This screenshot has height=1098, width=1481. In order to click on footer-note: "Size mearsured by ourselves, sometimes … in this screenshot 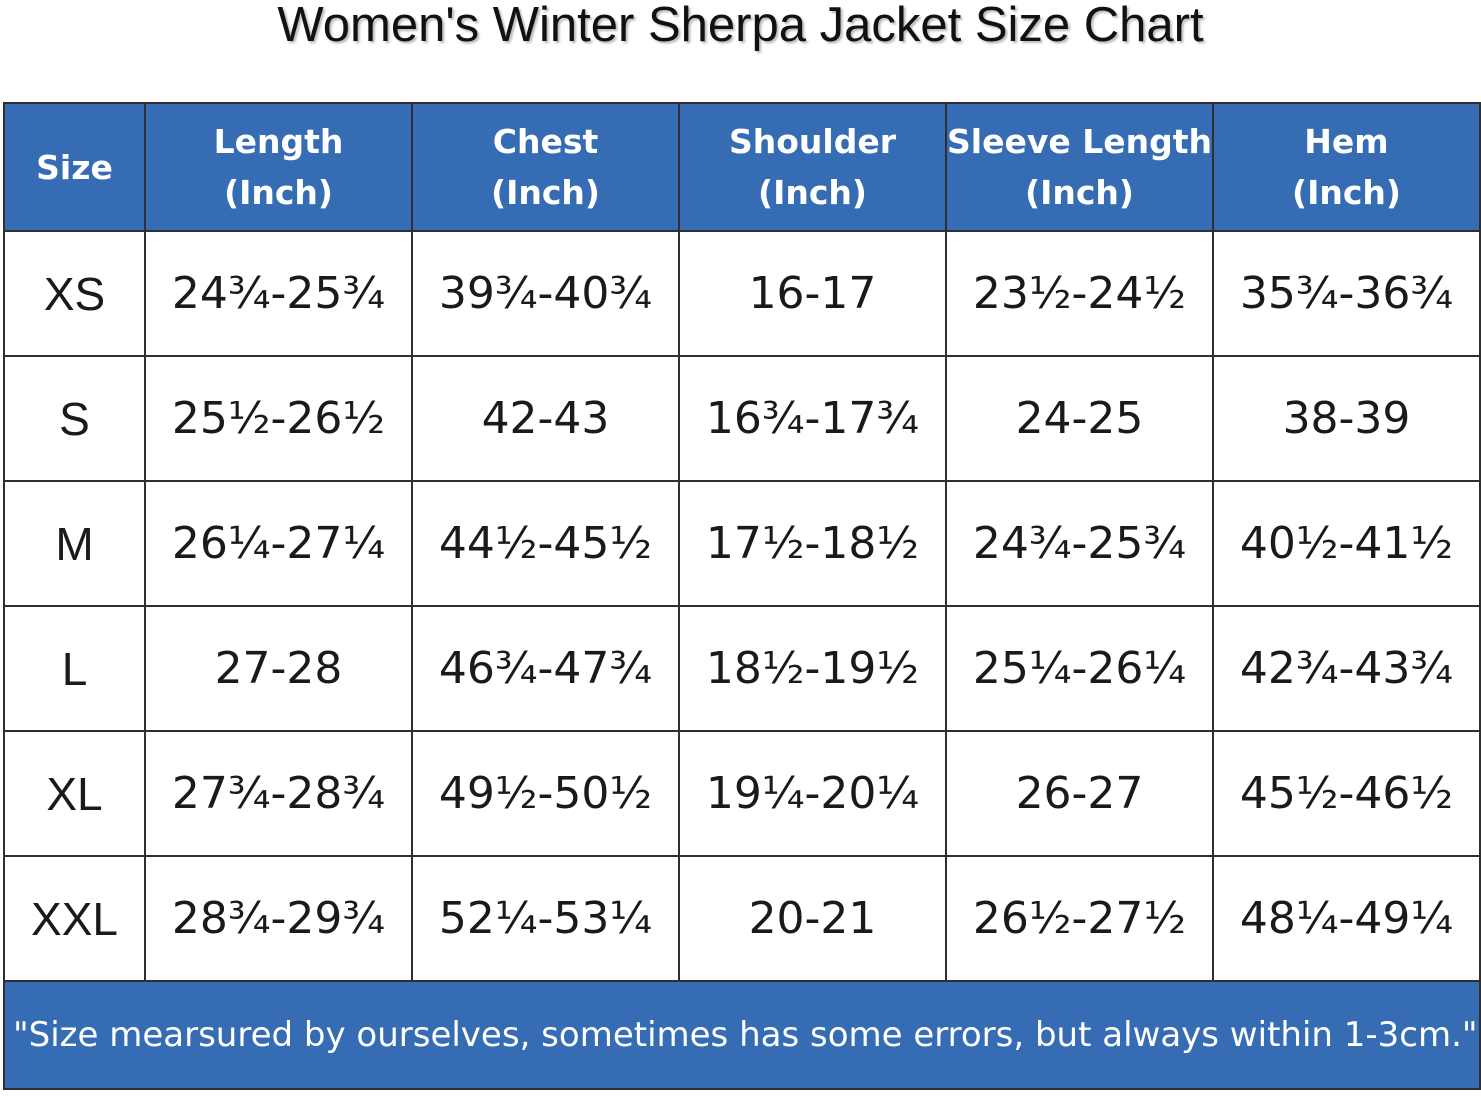, I will do `click(742, 1035)`.